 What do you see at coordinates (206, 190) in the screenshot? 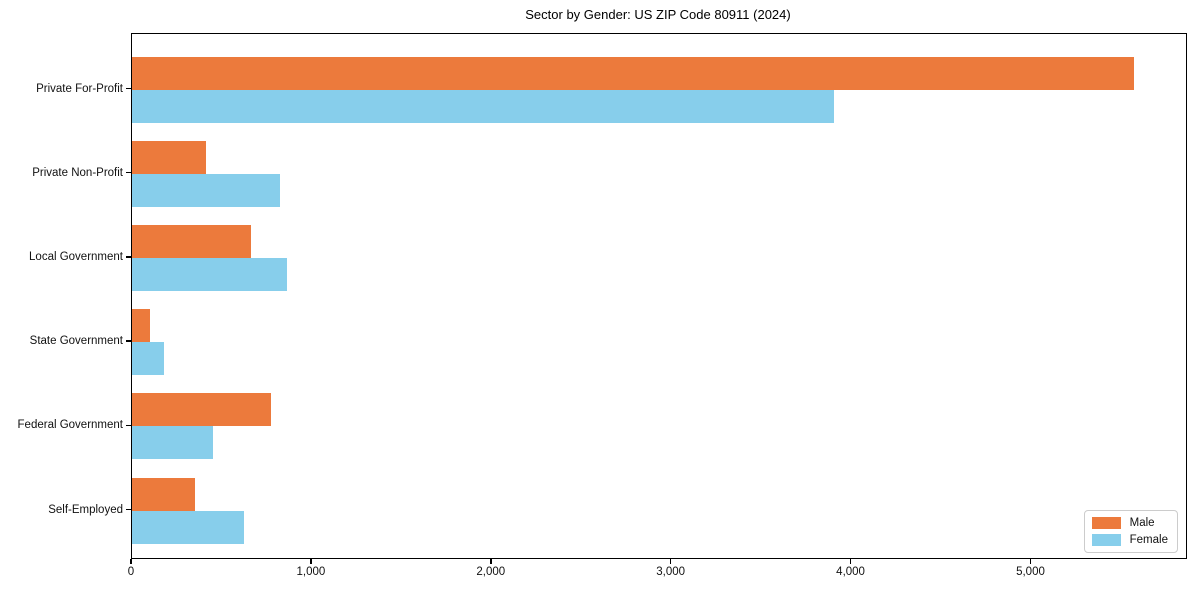
I see `bar-female-private-non-profit` at bounding box center [206, 190].